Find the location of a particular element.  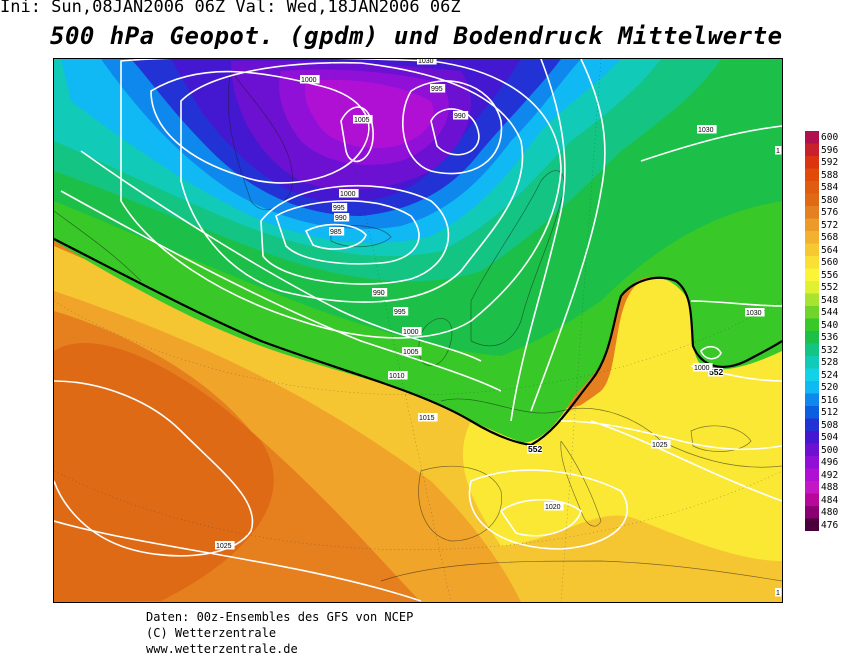

colorbar-label-556: 556 is located at coordinates (830, 275).